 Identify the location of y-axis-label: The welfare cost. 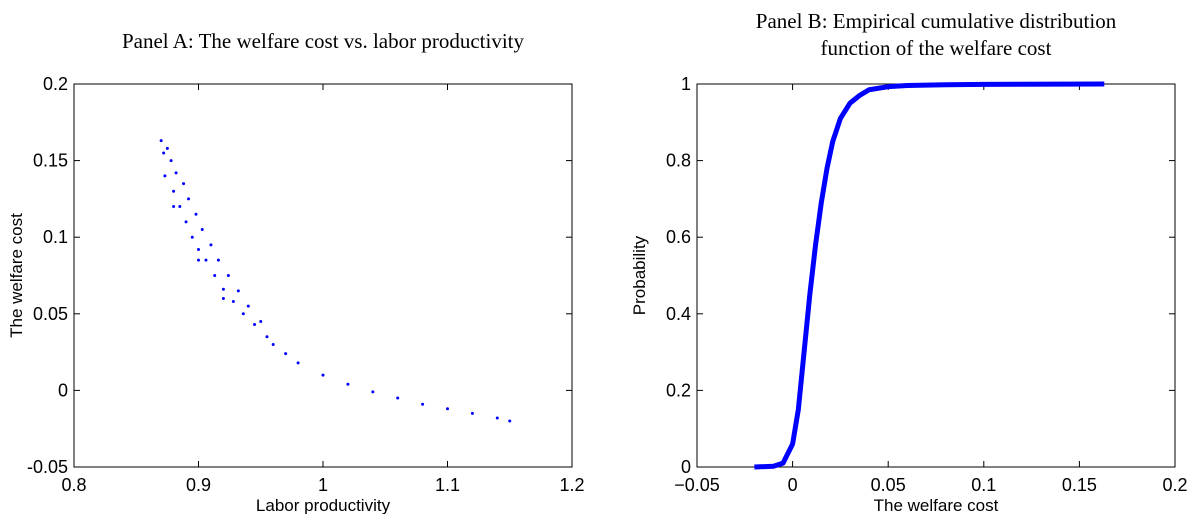
(16, 275).